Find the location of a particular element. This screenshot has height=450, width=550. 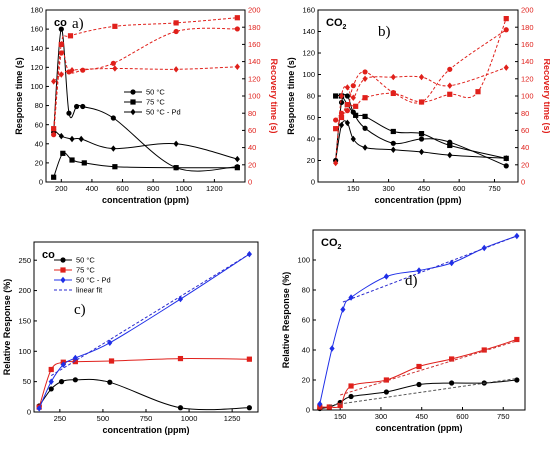

y2-tick-label: 0 is located at coordinates (523, 182).